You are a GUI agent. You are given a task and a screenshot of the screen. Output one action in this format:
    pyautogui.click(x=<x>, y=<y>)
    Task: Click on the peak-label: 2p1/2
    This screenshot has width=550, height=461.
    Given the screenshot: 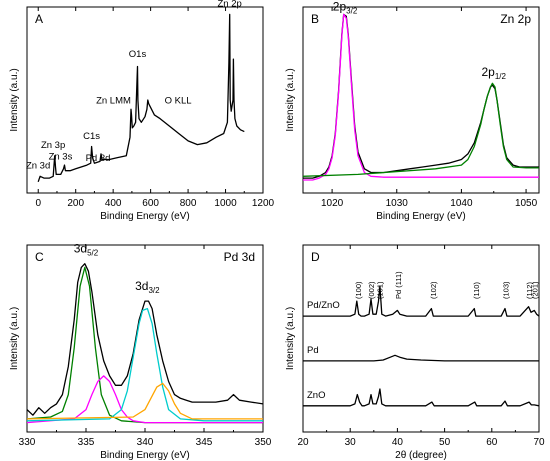 What is the action you would take?
    pyautogui.click(x=493, y=73)
    